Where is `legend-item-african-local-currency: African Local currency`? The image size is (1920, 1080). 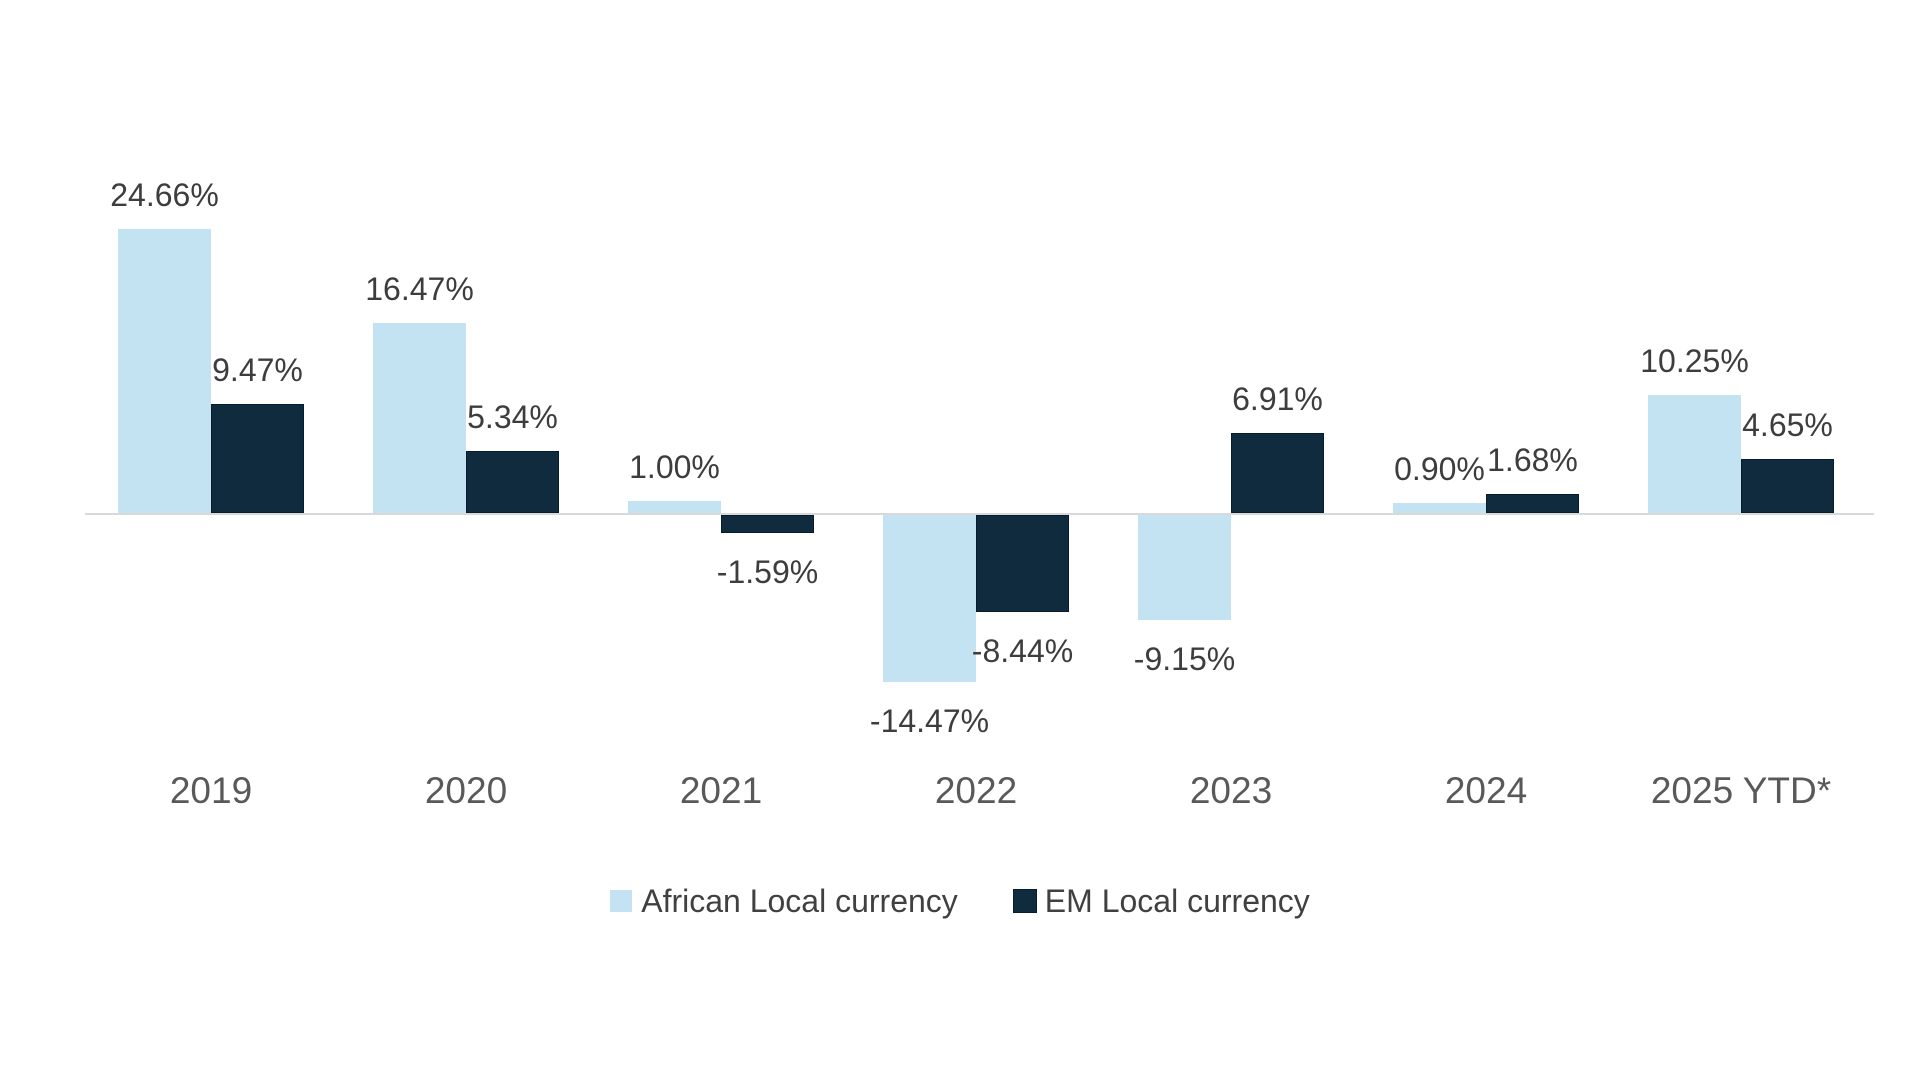
legend-item-african-local-currency: African Local currency is located at coordinates (784, 901).